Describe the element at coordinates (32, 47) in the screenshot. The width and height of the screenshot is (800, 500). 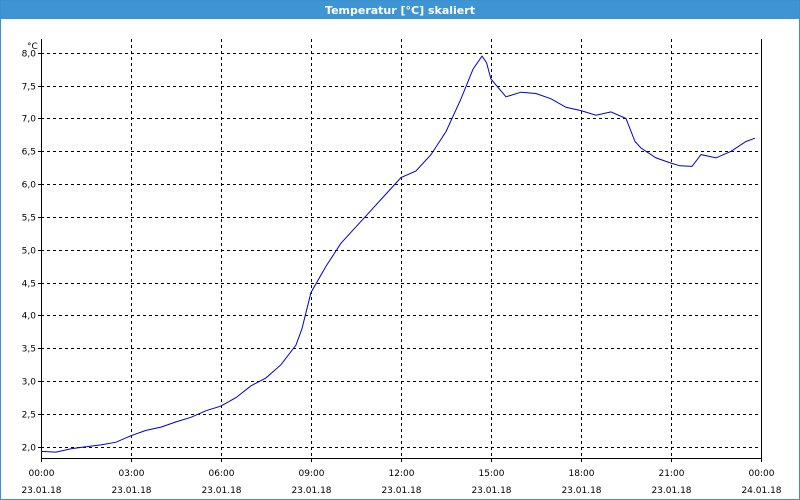
I see `y-axis-unit-label: °C` at that location.